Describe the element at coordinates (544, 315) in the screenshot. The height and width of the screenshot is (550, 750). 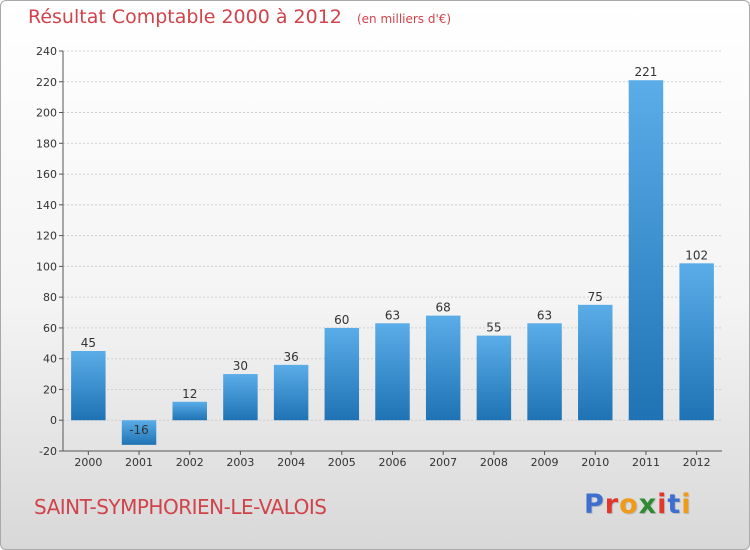
I see `data-label-2009: 63` at that location.